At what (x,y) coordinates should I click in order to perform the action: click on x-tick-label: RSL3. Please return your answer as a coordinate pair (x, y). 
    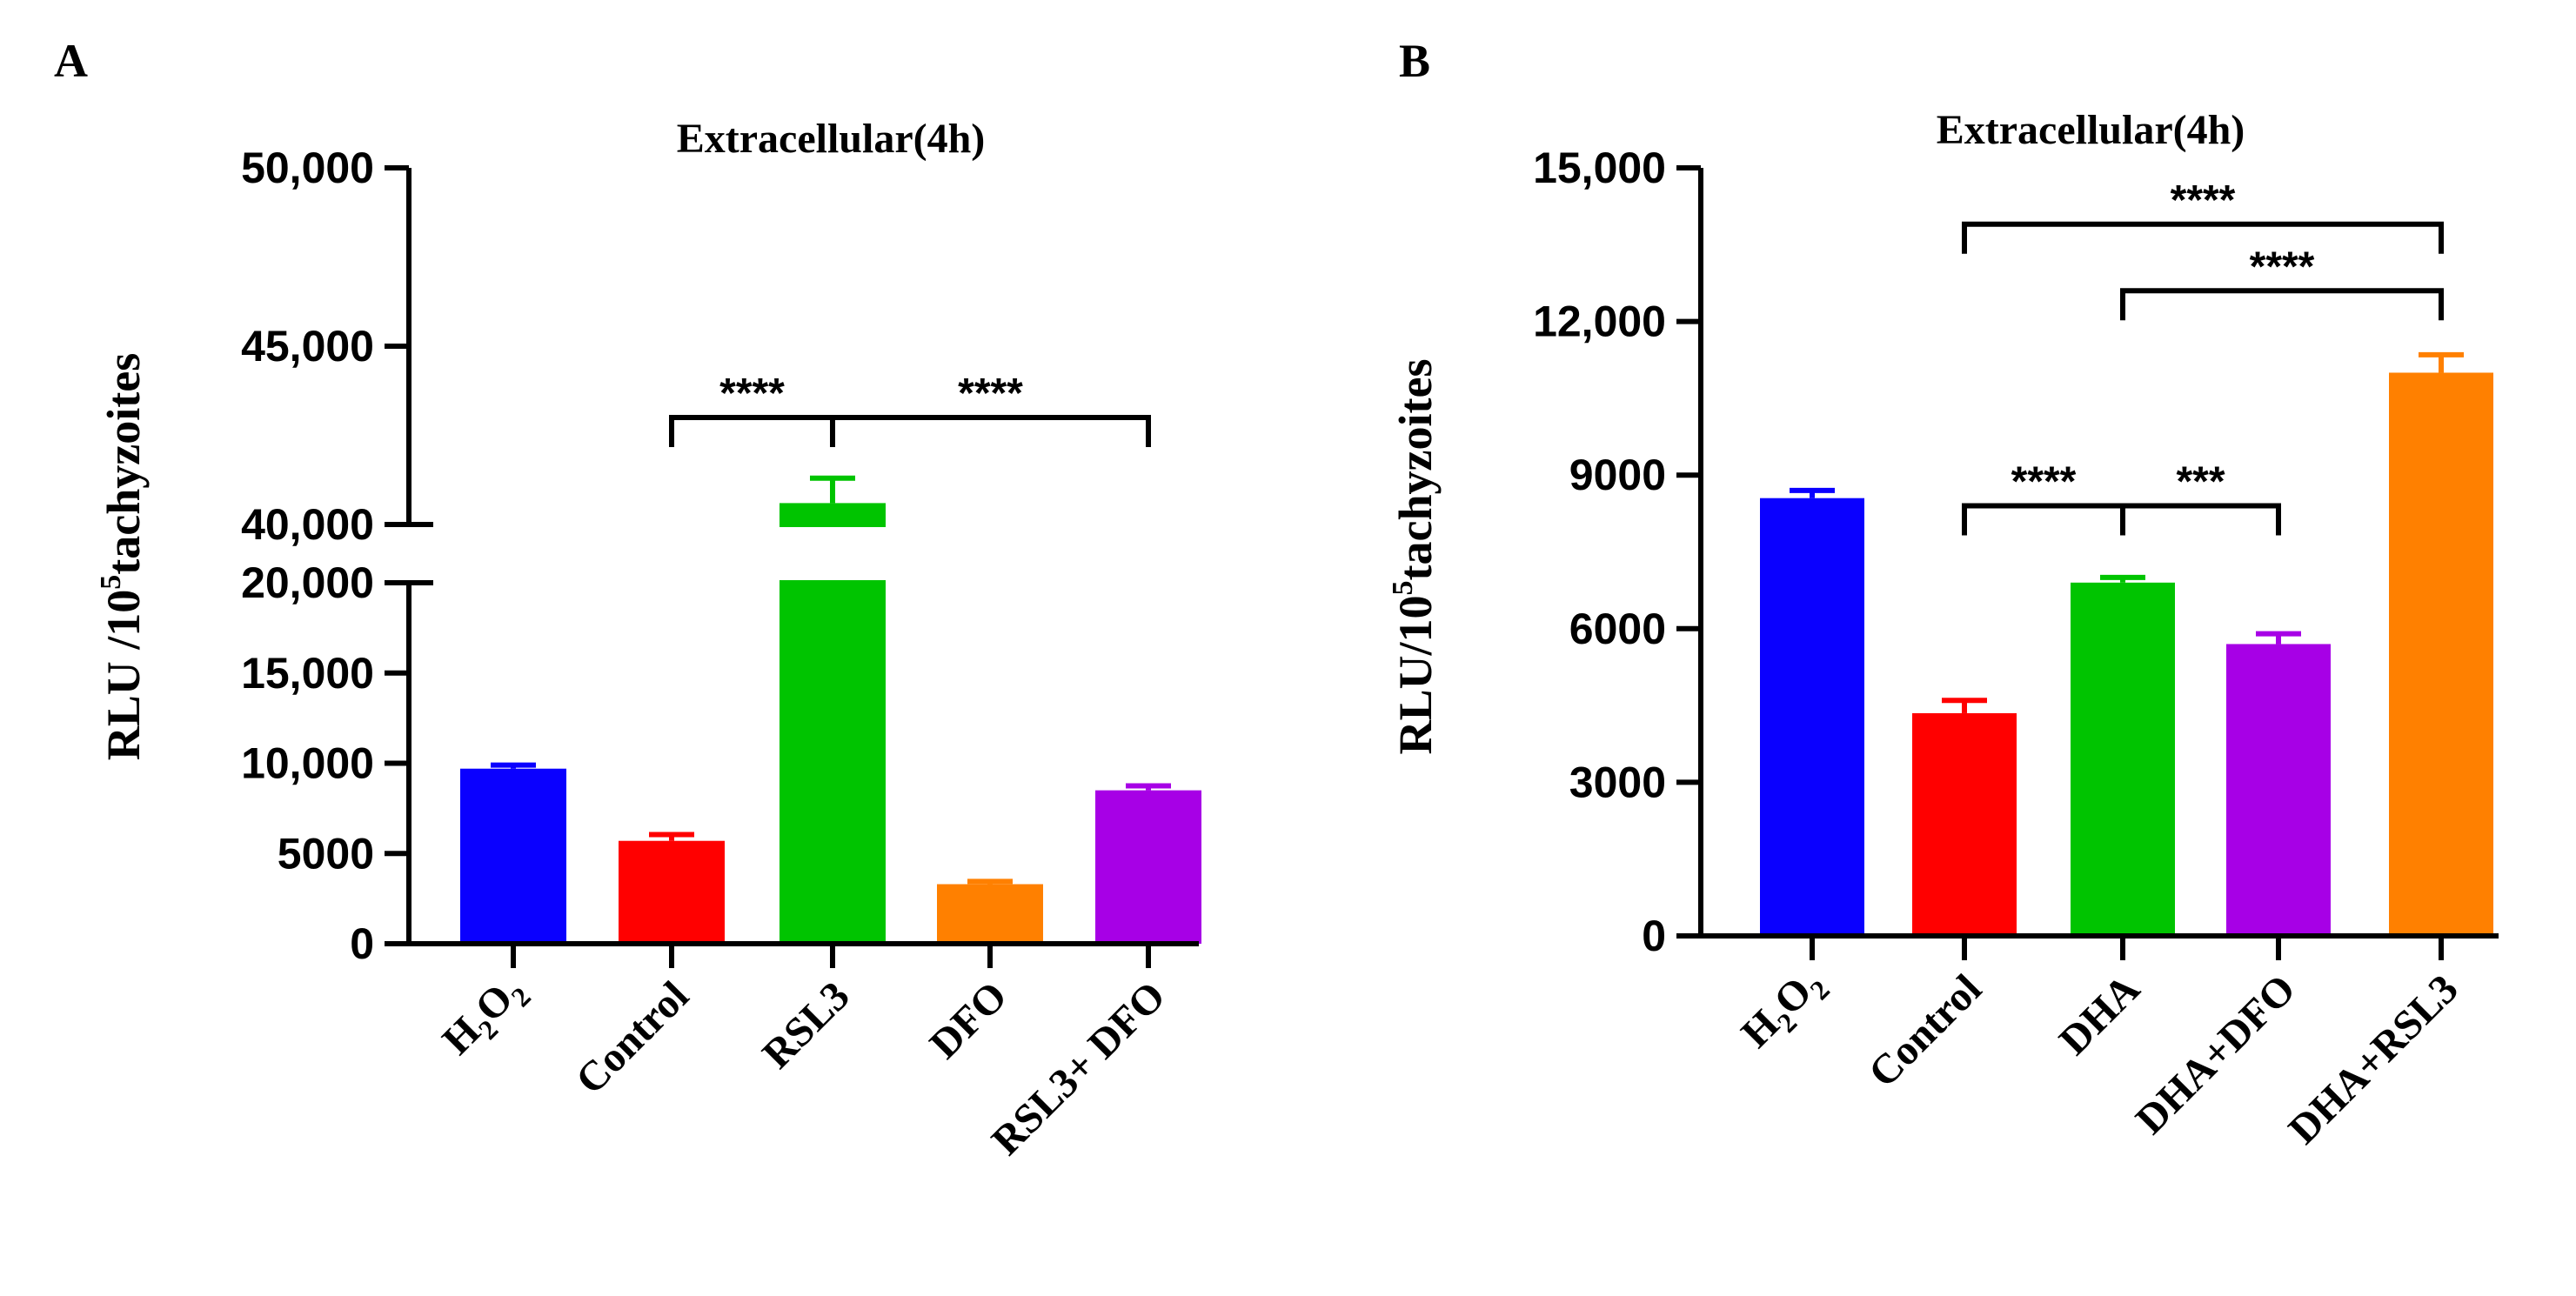
    Looking at the image, I should click on (805, 1024).